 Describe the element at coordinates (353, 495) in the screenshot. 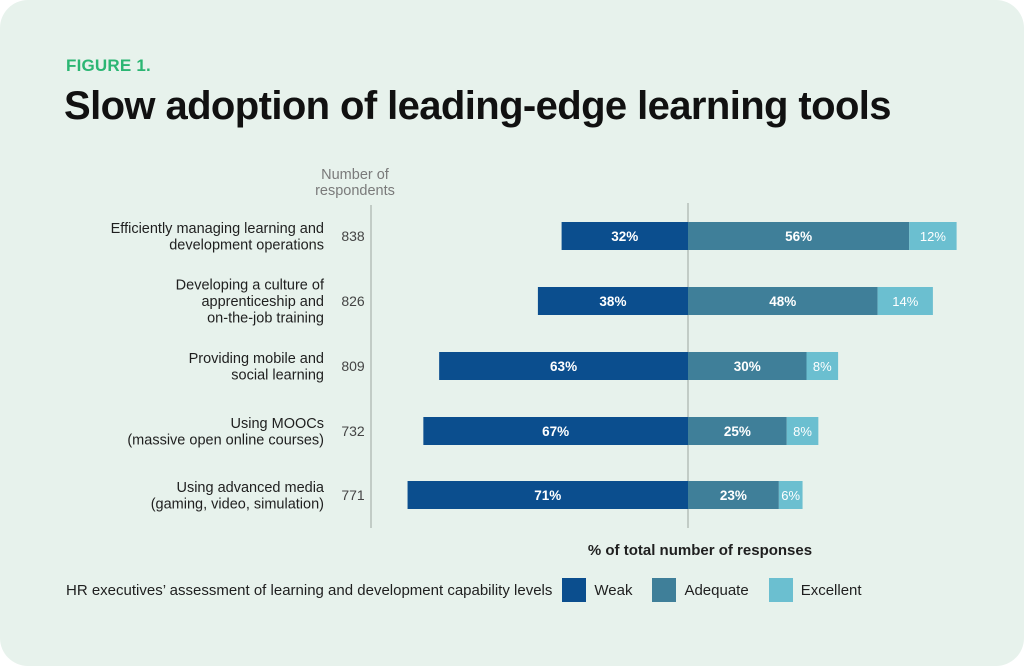

I see `respondents-count: 771` at that location.